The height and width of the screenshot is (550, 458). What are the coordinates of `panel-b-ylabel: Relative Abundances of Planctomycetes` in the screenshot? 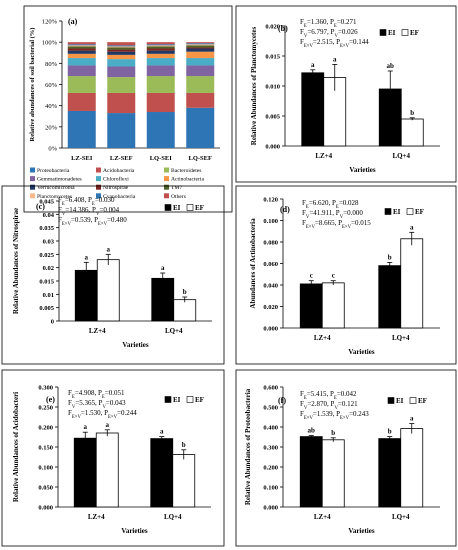 It's located at (254, 86).